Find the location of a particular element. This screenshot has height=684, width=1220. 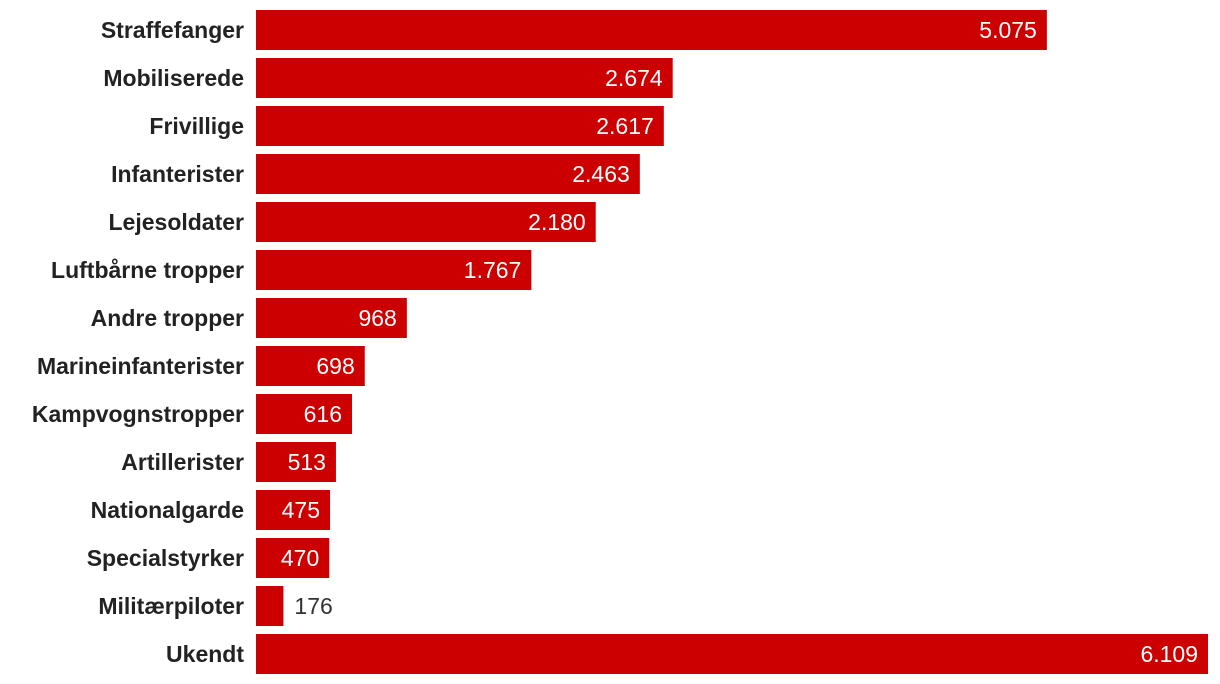

category-label-10: Nationalgarde is located at coordinates (167, 510).